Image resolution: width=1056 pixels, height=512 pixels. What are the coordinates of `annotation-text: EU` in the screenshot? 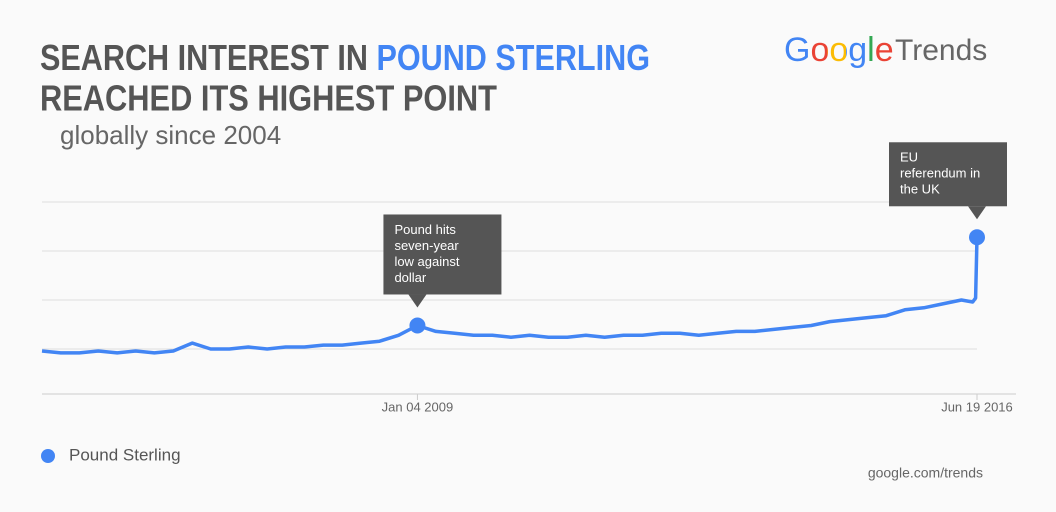 It's located at (909, 157).